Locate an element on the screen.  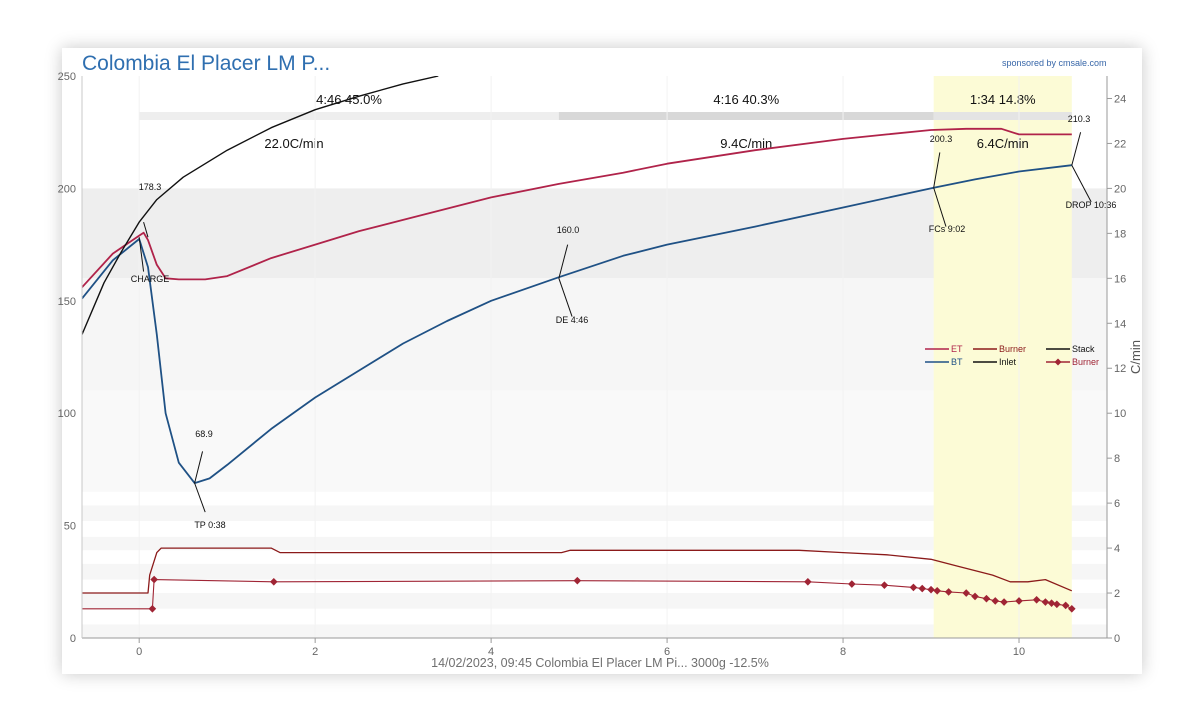
event-name-label: DE 4:46 is located at coordinates (572, 320).